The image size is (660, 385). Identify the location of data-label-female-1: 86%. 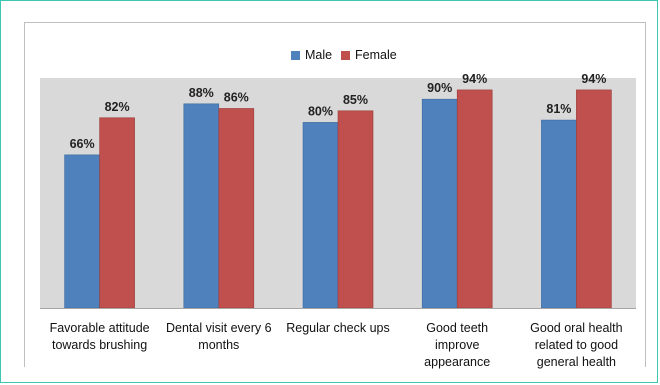
(236, 97).